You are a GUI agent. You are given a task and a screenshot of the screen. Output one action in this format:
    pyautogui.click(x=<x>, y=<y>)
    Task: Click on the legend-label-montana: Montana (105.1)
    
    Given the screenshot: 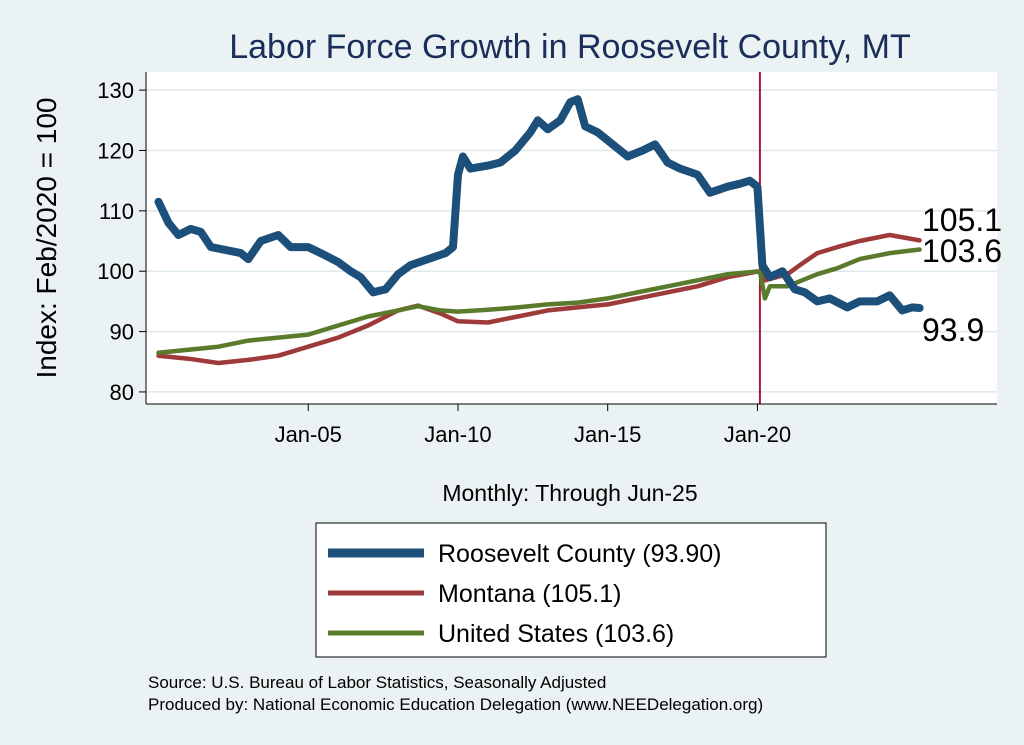 What is the action you would take?
    pyautogui.click(x=529, y=594)
    